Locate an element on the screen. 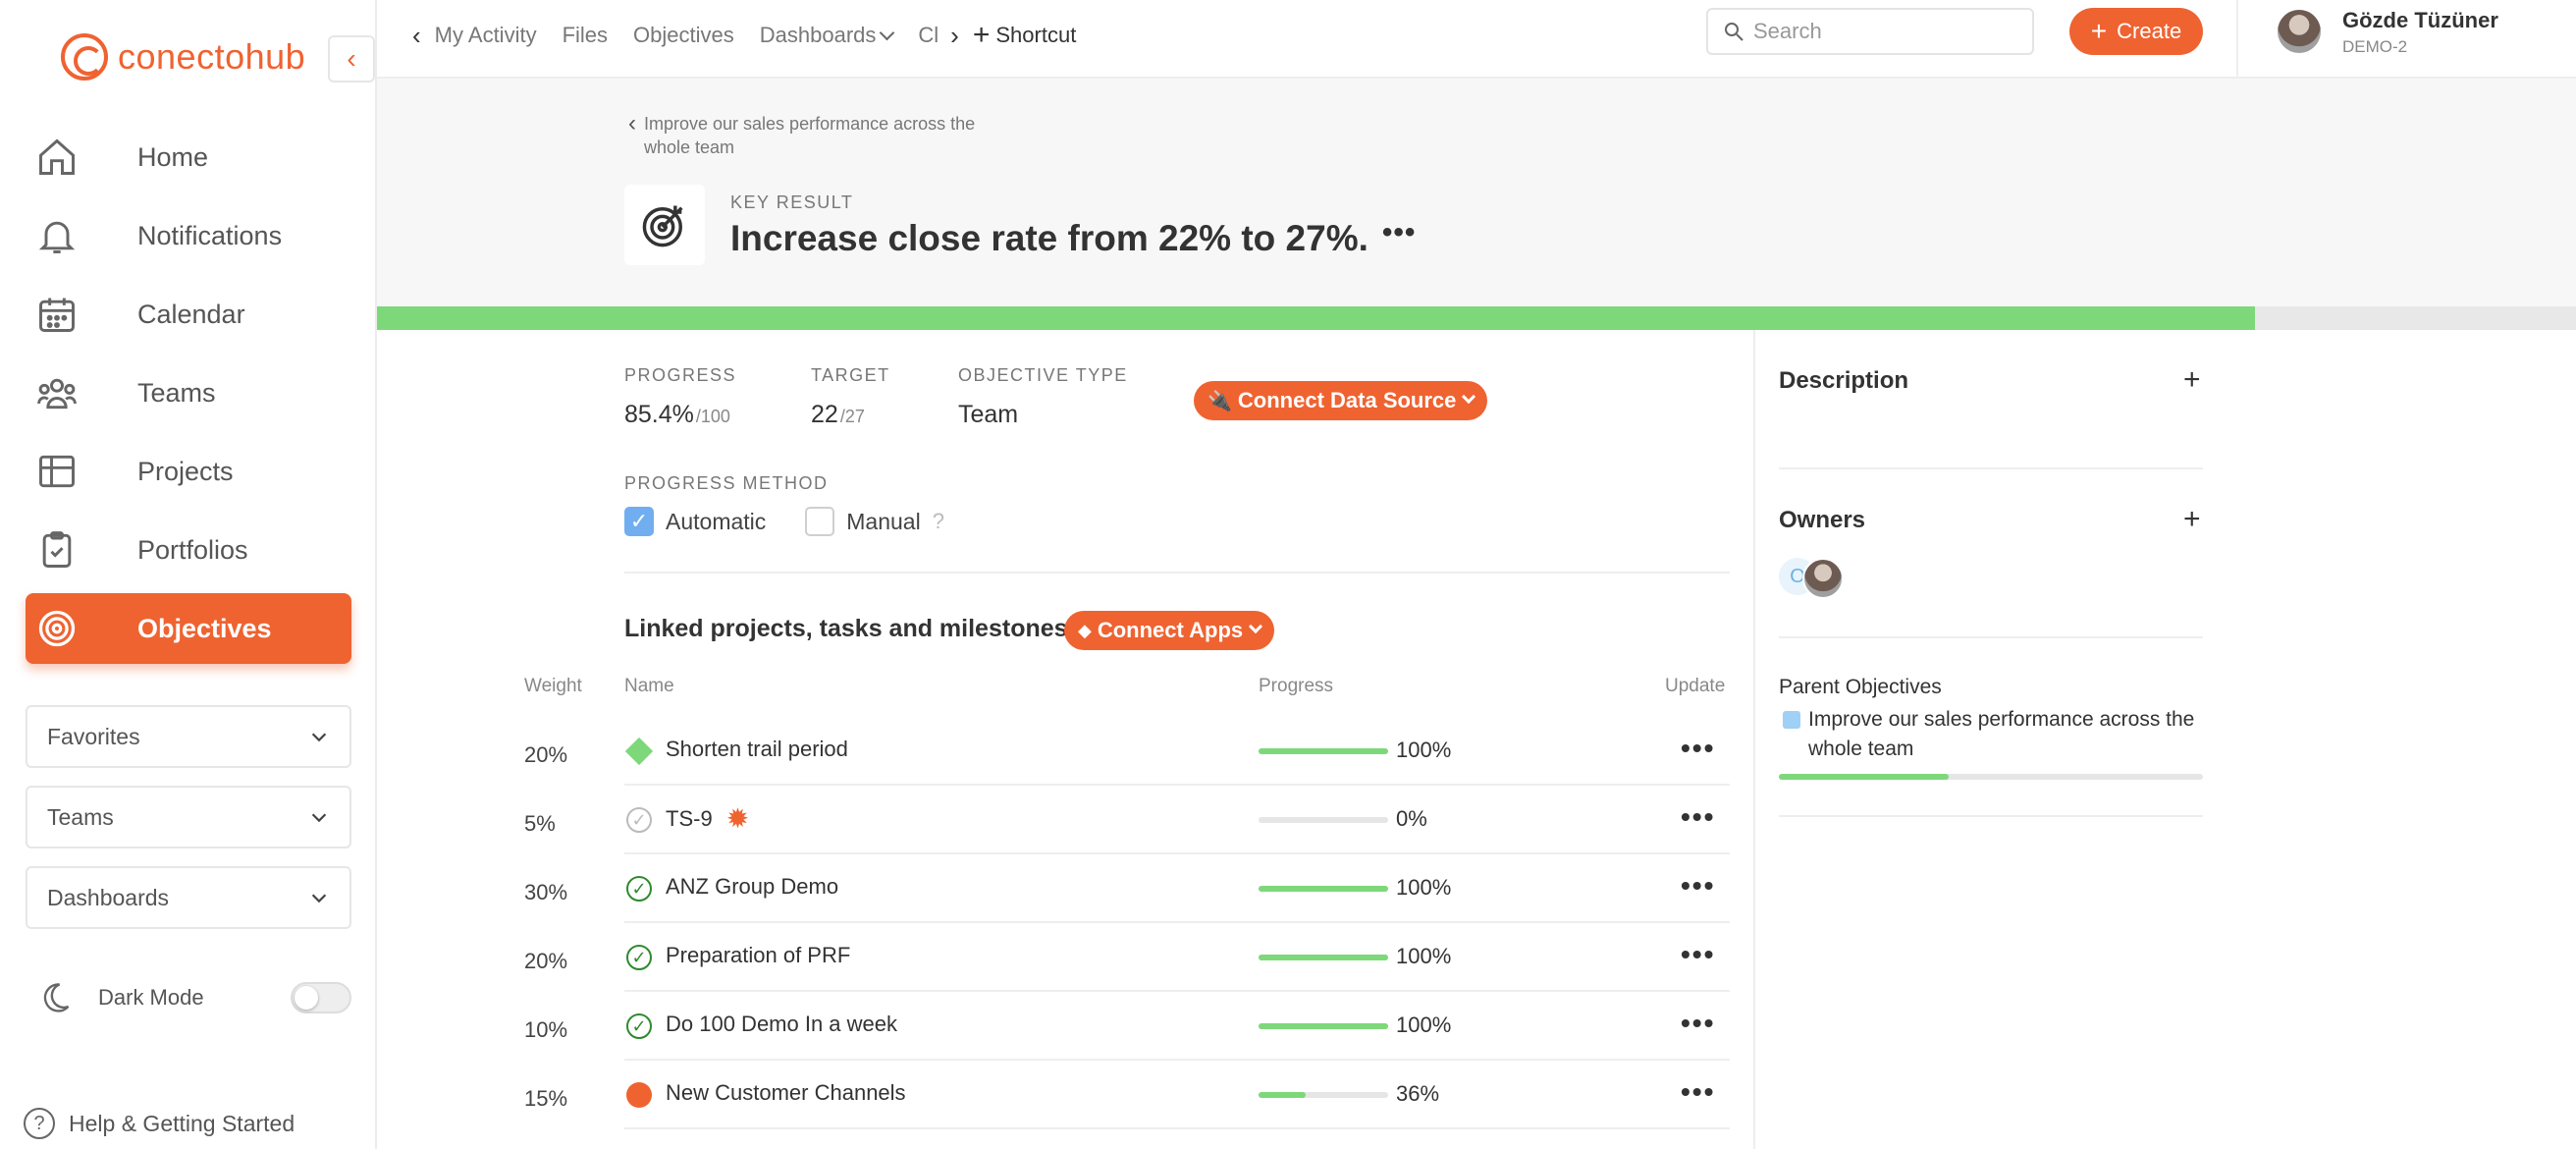  teams-dropdown: Teams is located at coordinates (188, 817).